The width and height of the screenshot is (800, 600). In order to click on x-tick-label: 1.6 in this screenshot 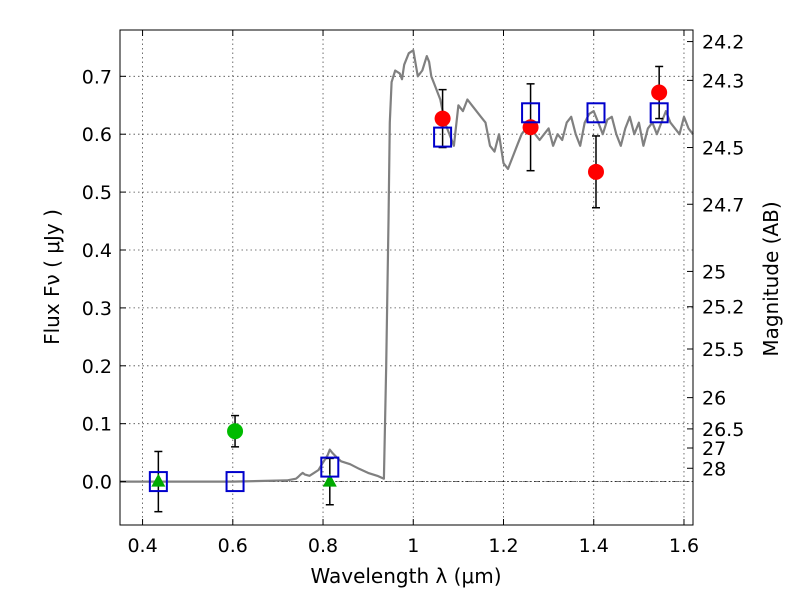, I will do `click(684, 546)`.